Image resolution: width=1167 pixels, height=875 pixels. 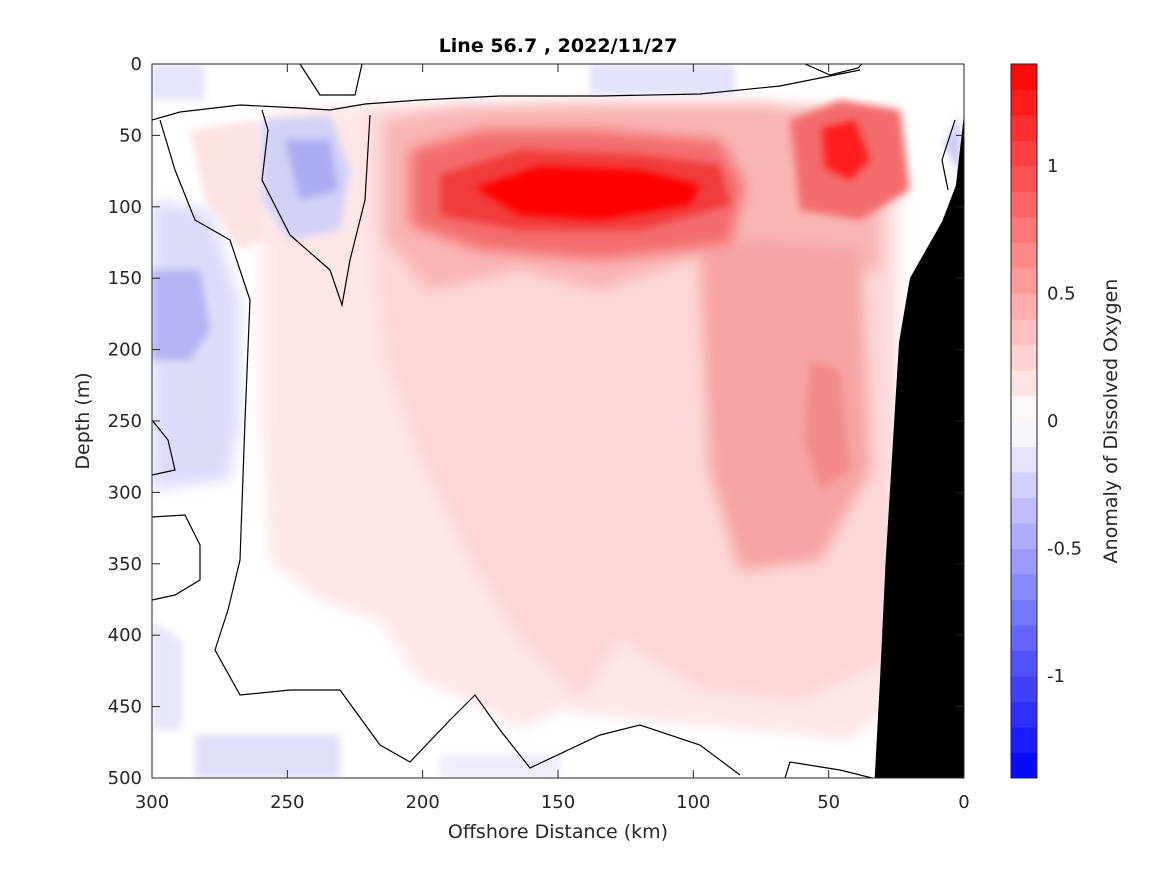 What do you see at coordinates (1052, 421) in the screenshot?
I see `colorbar-tick-label: 0` at bounding box center [1052, 421].